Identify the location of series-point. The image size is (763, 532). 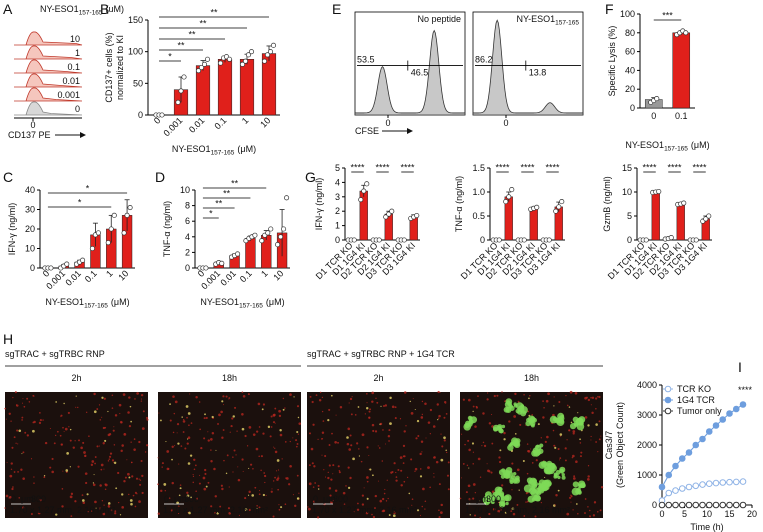
(675, 490).